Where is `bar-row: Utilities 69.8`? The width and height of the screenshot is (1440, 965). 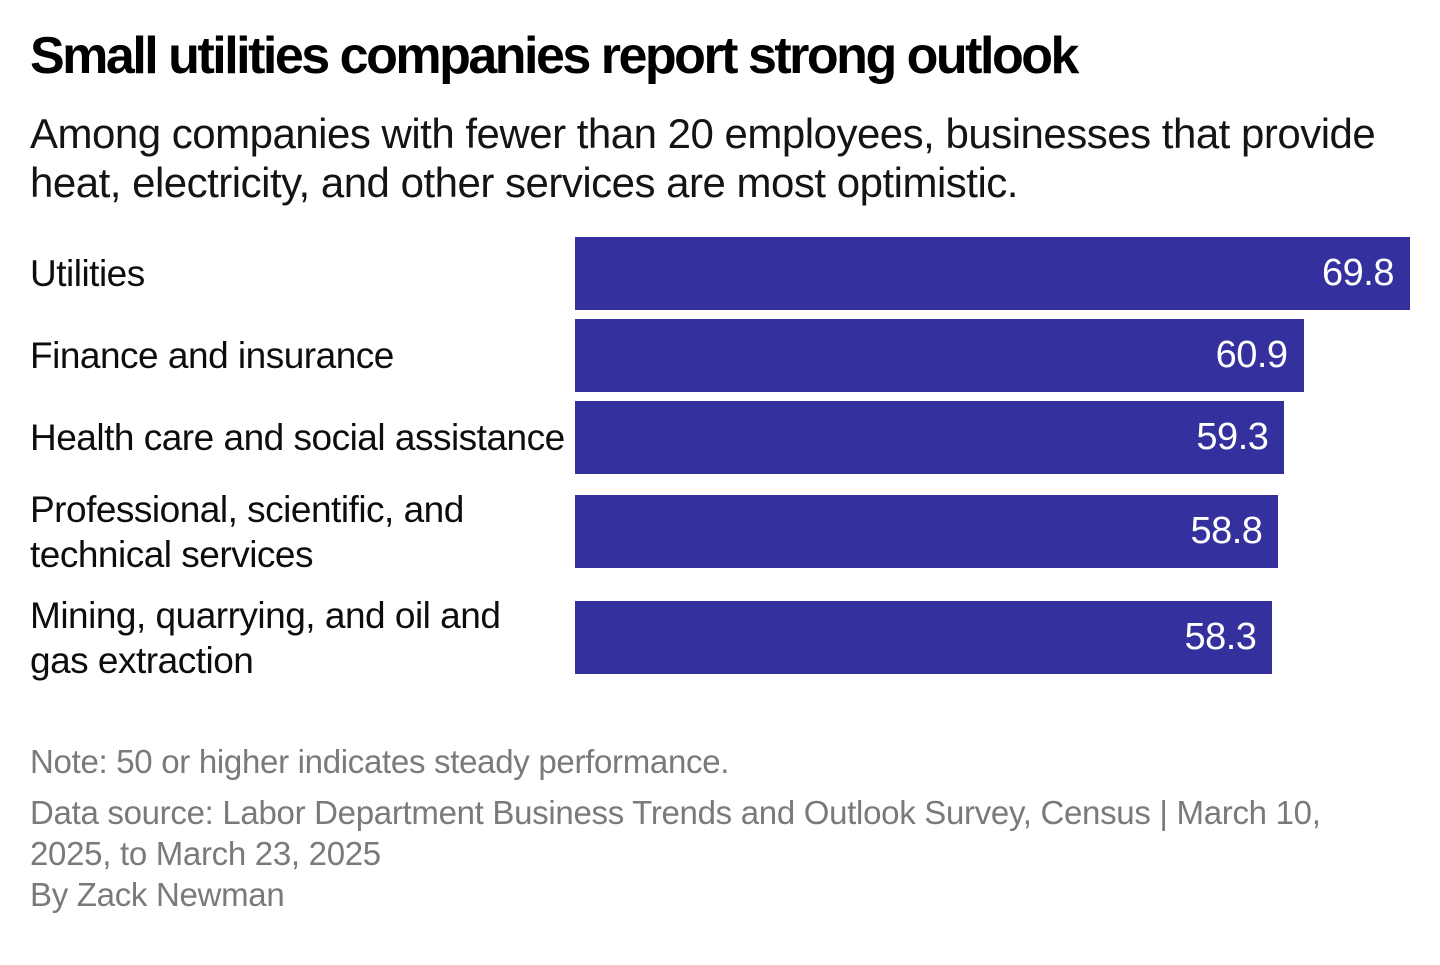
bar-row: Utilities 69.8 is located at coordinates (720, 274).